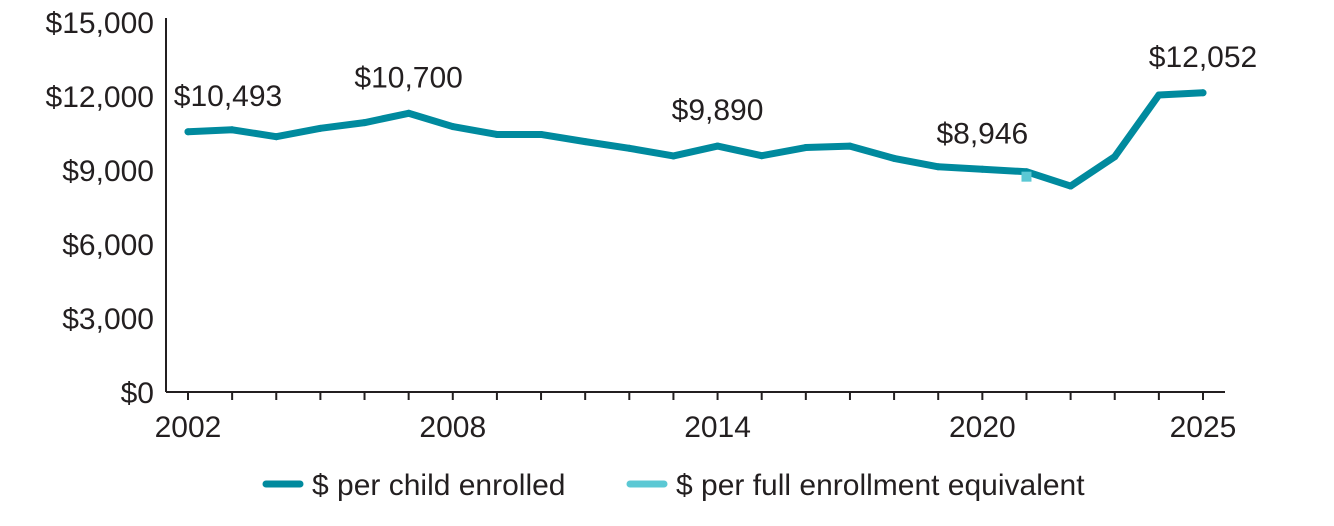  Describe the element at coordinates (108, 171) in the screenshot. I see `y-tick-label: $9,000` at that location.